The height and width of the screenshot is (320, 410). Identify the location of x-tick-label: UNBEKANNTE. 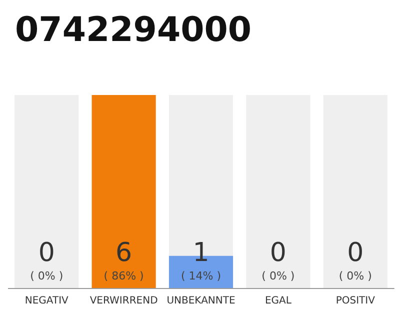
(201, 301).